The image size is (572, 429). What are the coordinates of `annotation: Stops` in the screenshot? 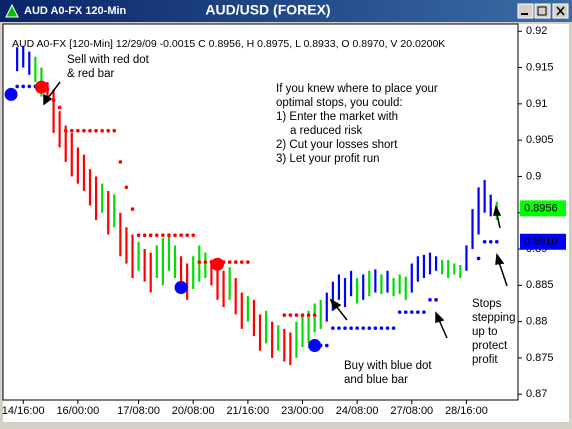 It's located at (487, 304).